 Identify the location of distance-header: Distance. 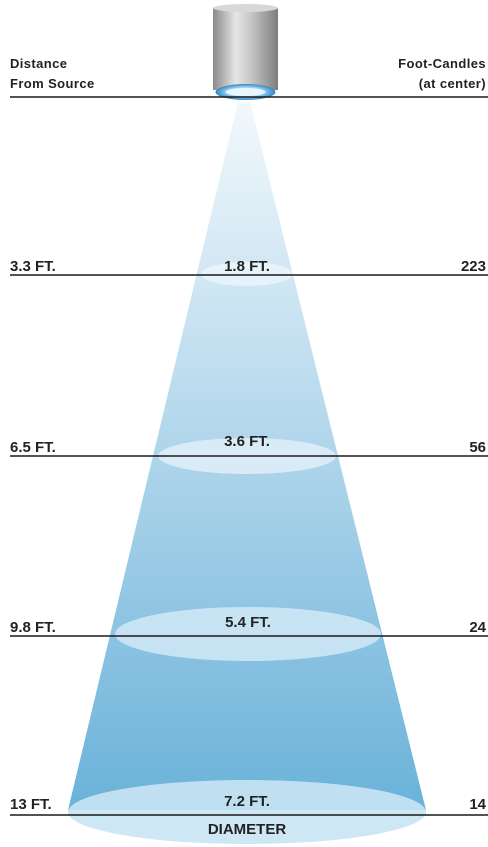
(38, 63).